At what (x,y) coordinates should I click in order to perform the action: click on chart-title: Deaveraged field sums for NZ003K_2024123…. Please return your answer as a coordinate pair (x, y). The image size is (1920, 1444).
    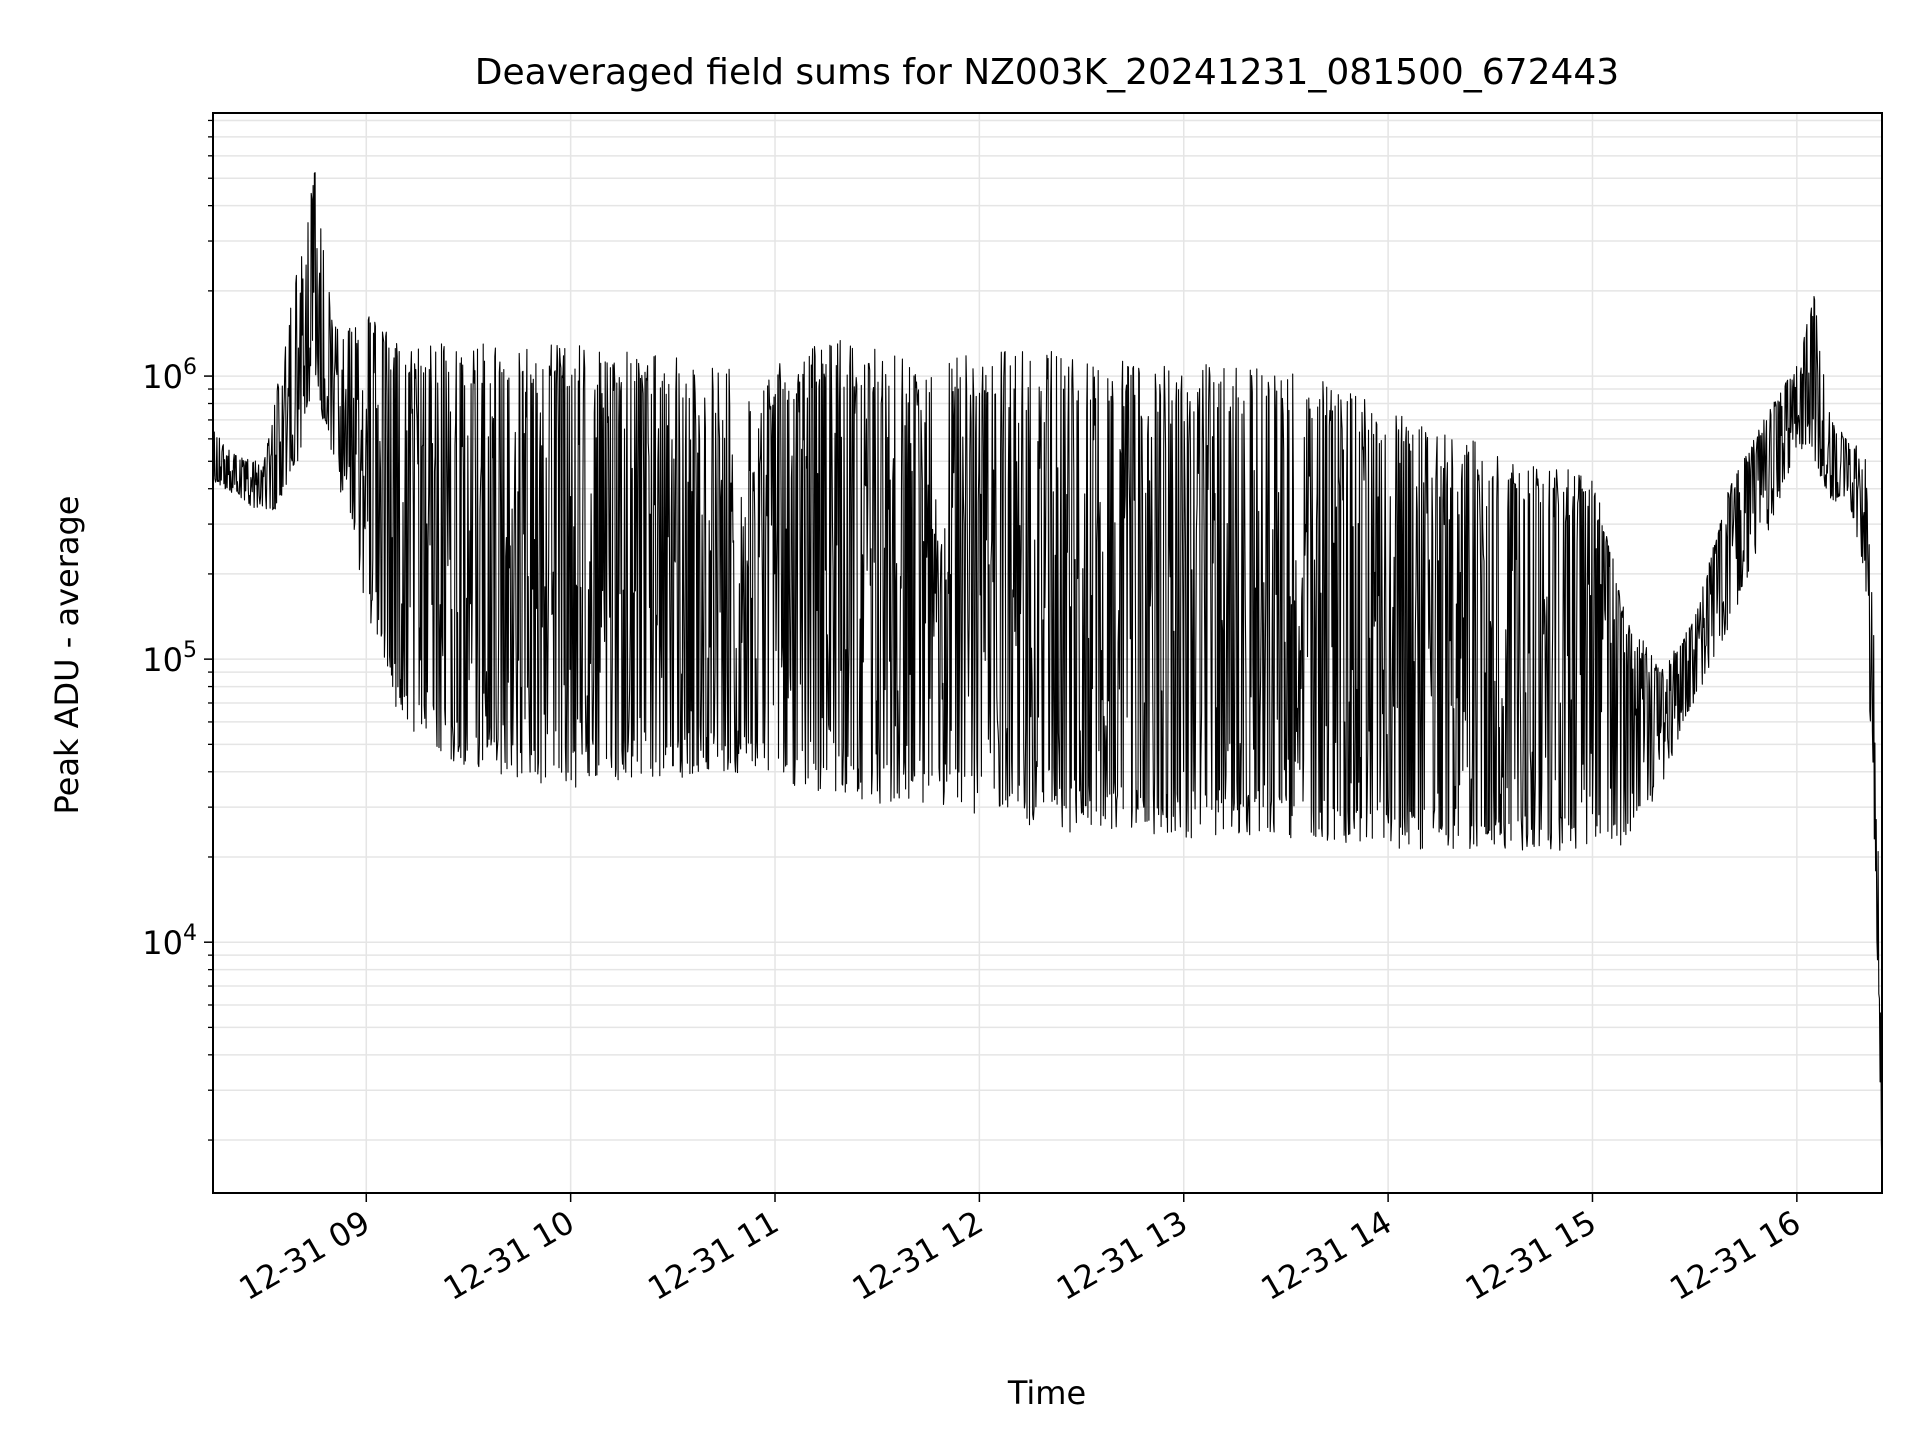
    Looking at the image, I should click on (1047, 72).